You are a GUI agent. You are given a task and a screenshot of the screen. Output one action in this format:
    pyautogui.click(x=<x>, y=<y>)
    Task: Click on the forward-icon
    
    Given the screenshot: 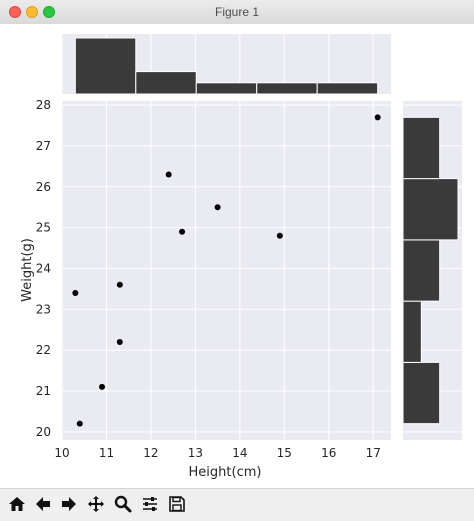 What is the action you would take?
    pyautogui.click(x=69, y=504)
    